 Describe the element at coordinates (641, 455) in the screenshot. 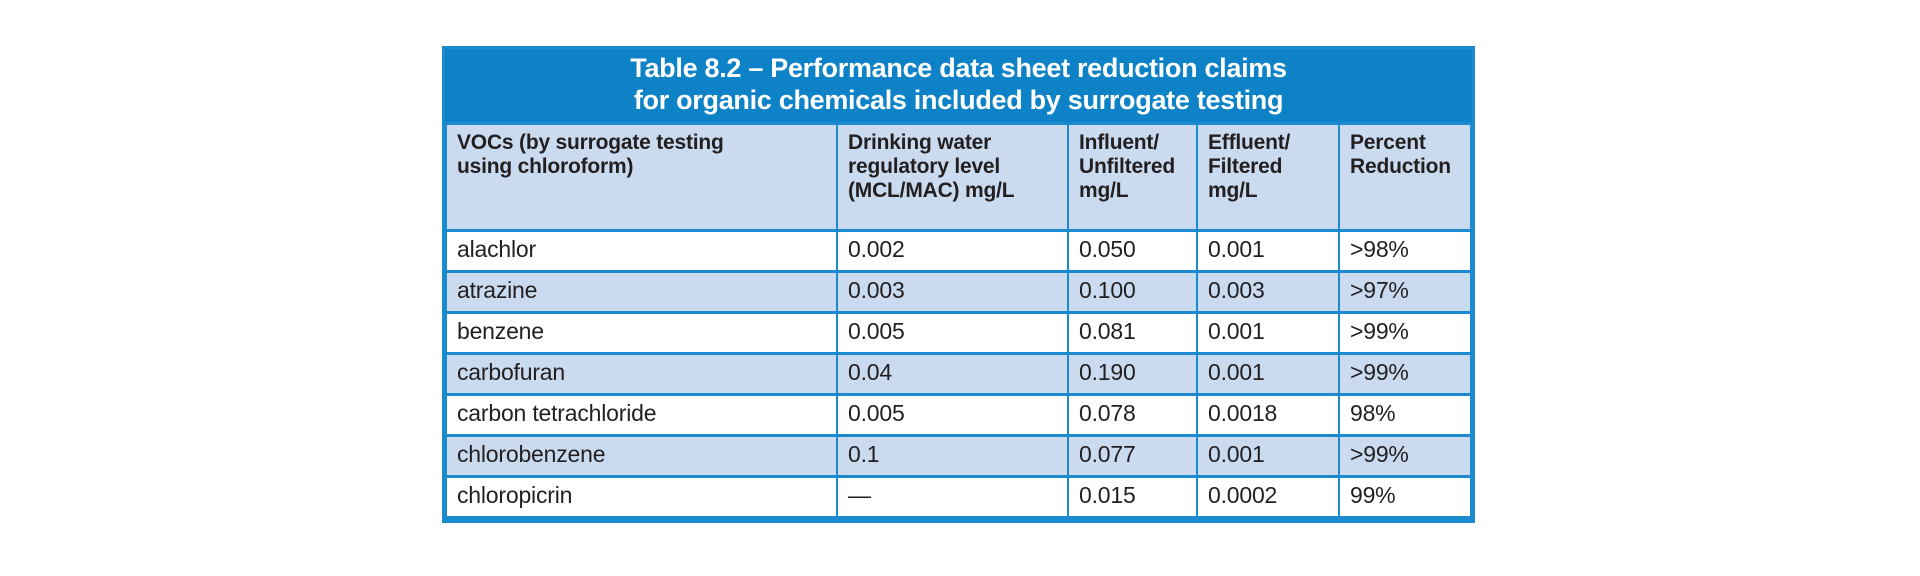

I see `cell-voc: chlorobenzene` at that location.